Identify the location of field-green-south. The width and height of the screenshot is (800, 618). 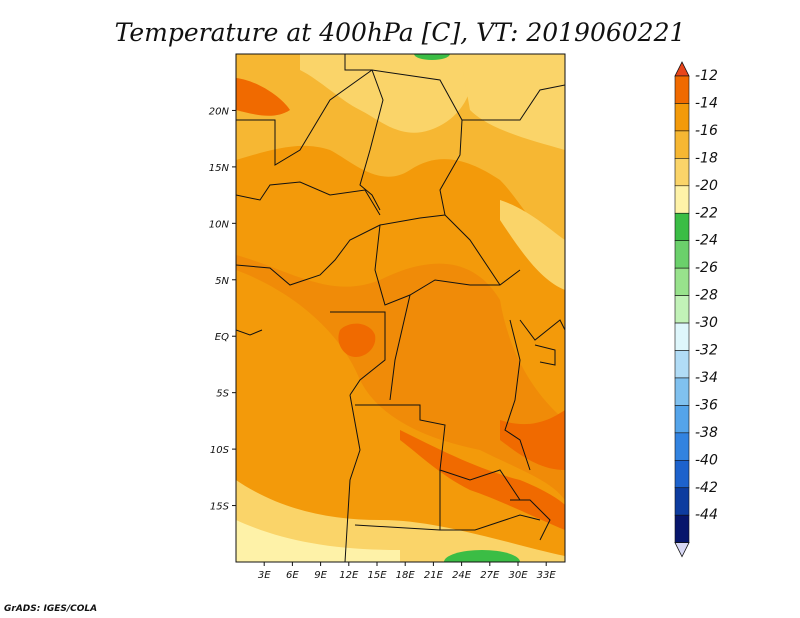
(482, 556).